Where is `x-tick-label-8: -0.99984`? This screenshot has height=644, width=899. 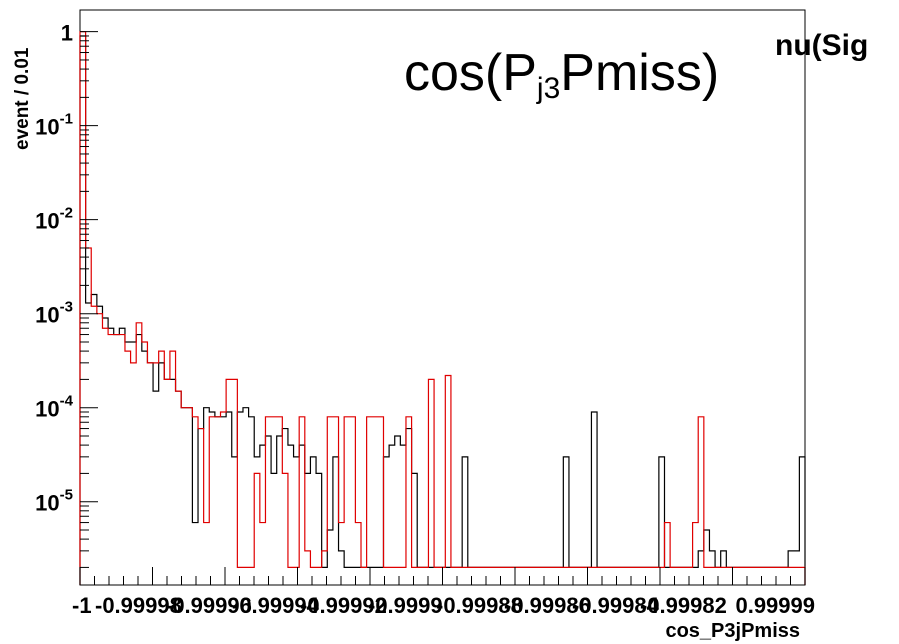
x-tick-label-8: -0.99984 is located at coordinates (616, 605).